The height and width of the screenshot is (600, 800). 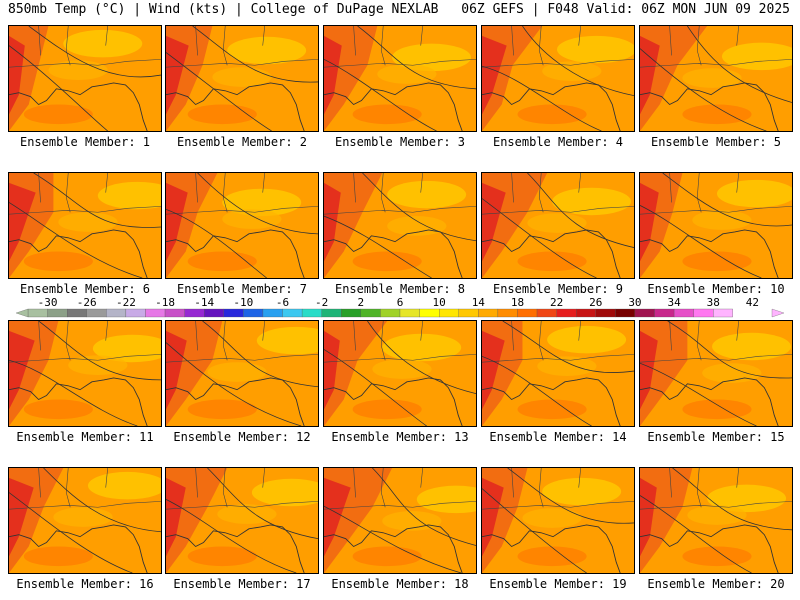 What do you see at coordinates (87, 303) in the screenshot?
I see `colorbar-tick-label: -26` at bounding box center [87, 303].